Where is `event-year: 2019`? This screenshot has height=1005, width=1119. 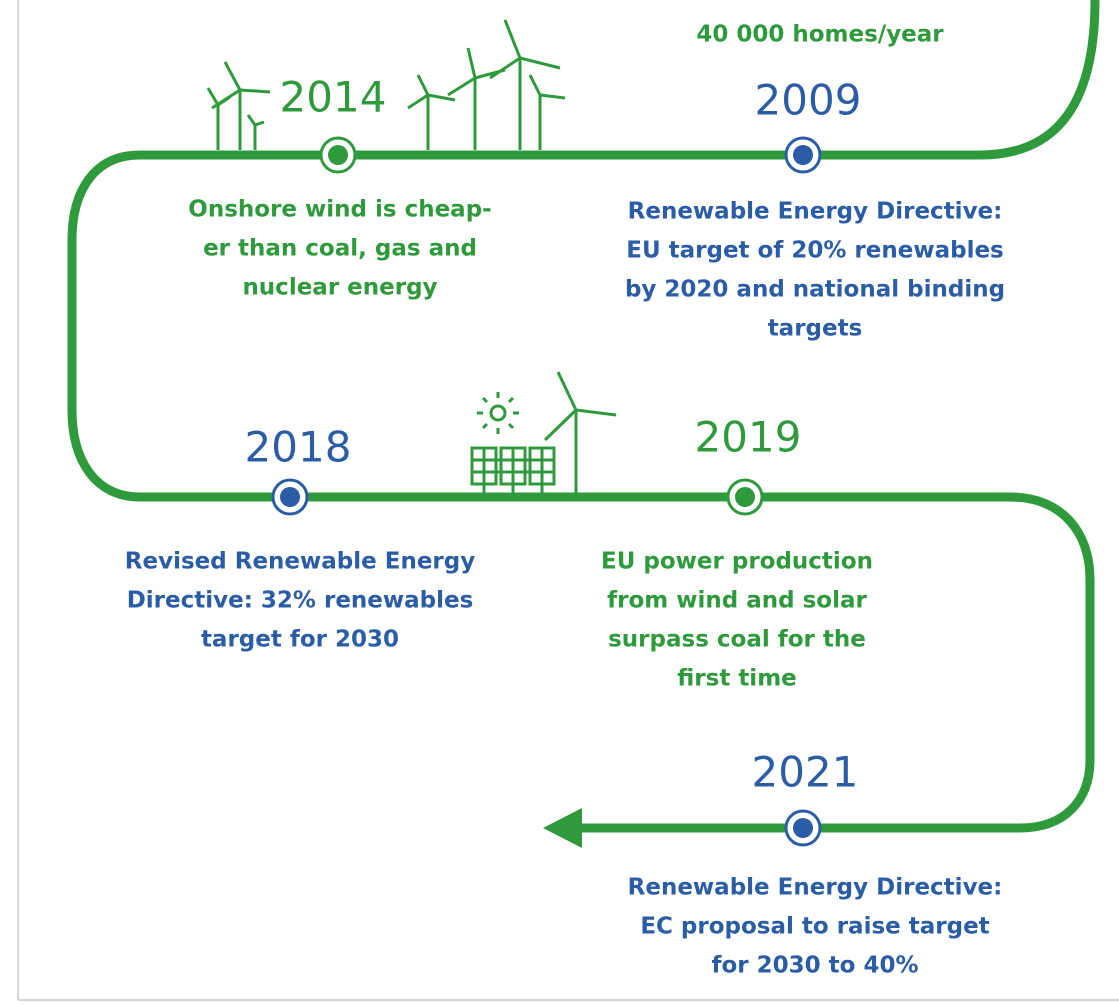 event-year: 2019 is located at coordinates (748, 437).